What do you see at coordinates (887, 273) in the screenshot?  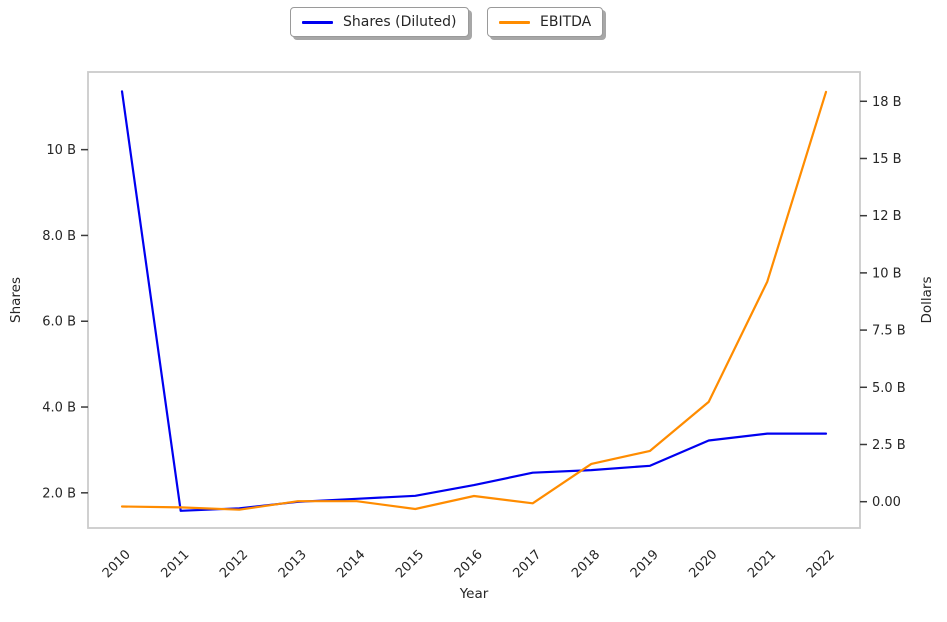 I see `right-tick-label: 10 B` at bounding box center [887, 273].